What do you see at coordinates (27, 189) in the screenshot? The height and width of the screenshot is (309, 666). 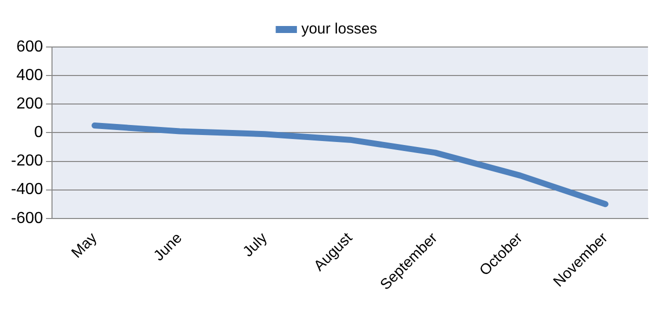 I see `y-tick-label: -400` at bounding box center [27, 189].